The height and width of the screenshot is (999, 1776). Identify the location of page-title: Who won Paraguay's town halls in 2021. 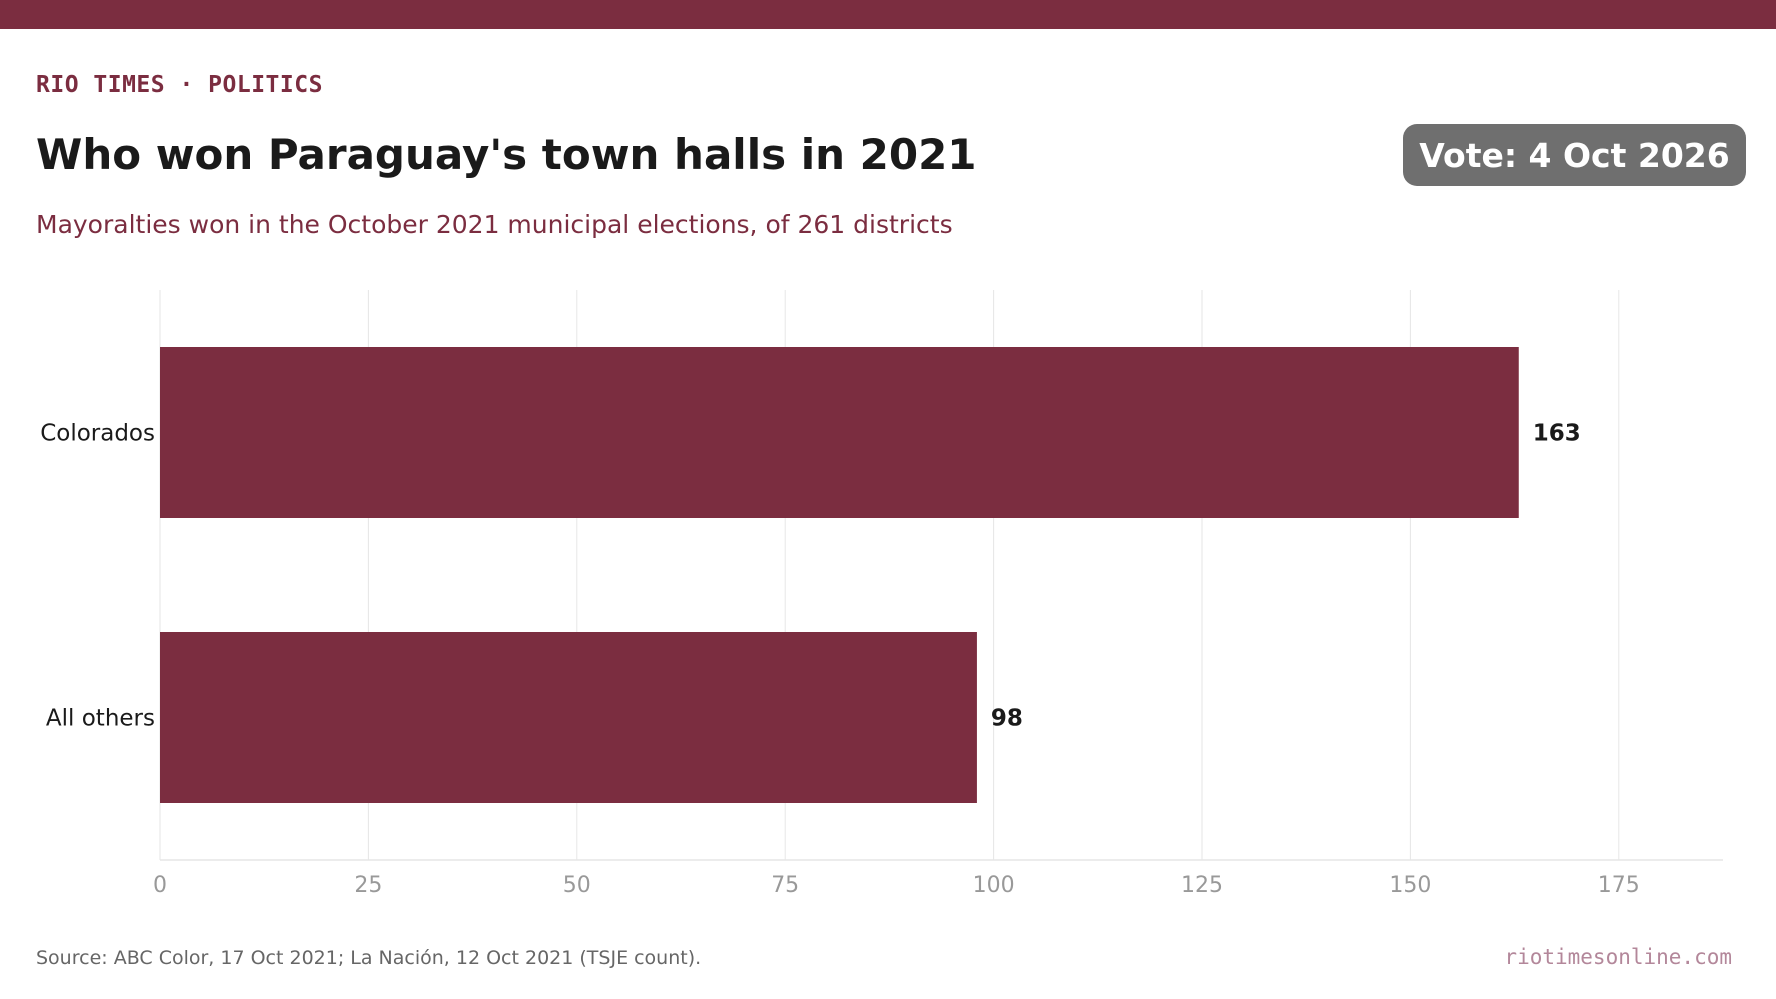
(506, 154).